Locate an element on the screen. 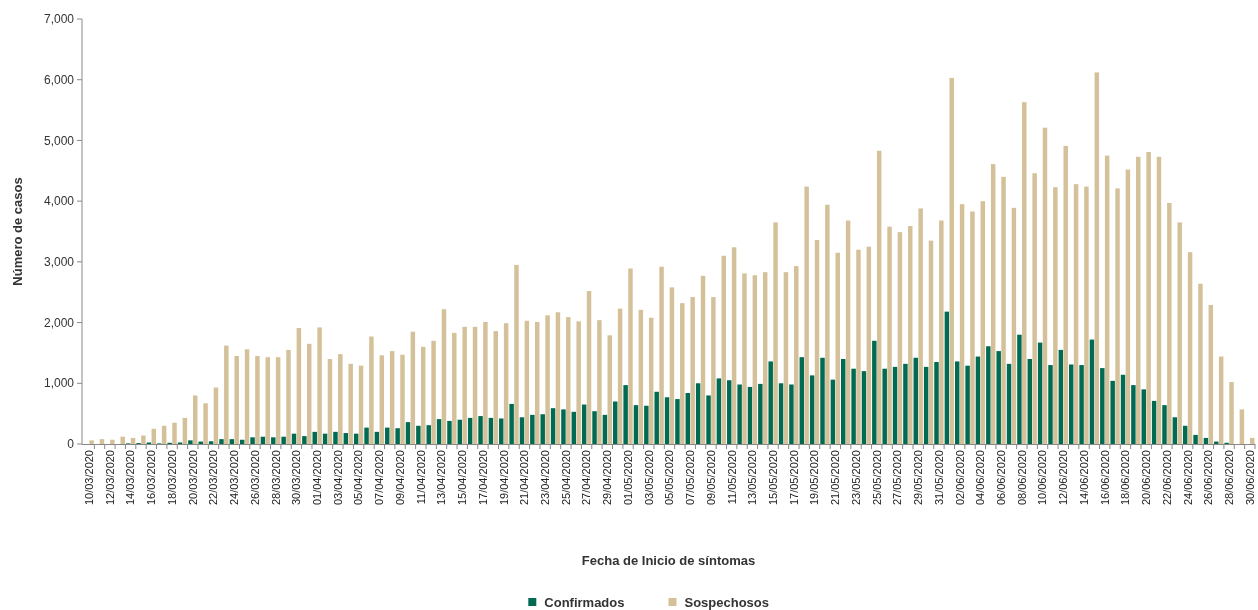 The height and width of the screenshot is (610, 1258). x-tick-label: 18/06/2020 is located at coordinates (1125, 478).